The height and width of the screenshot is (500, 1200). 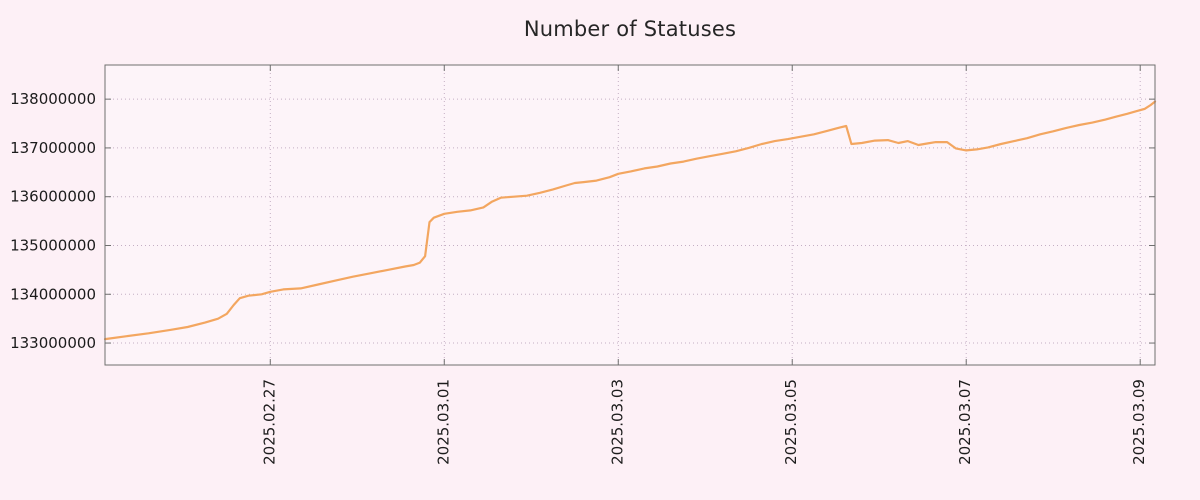 I want to click on y-tick-label: 136000000, so click(x=53, y=197).